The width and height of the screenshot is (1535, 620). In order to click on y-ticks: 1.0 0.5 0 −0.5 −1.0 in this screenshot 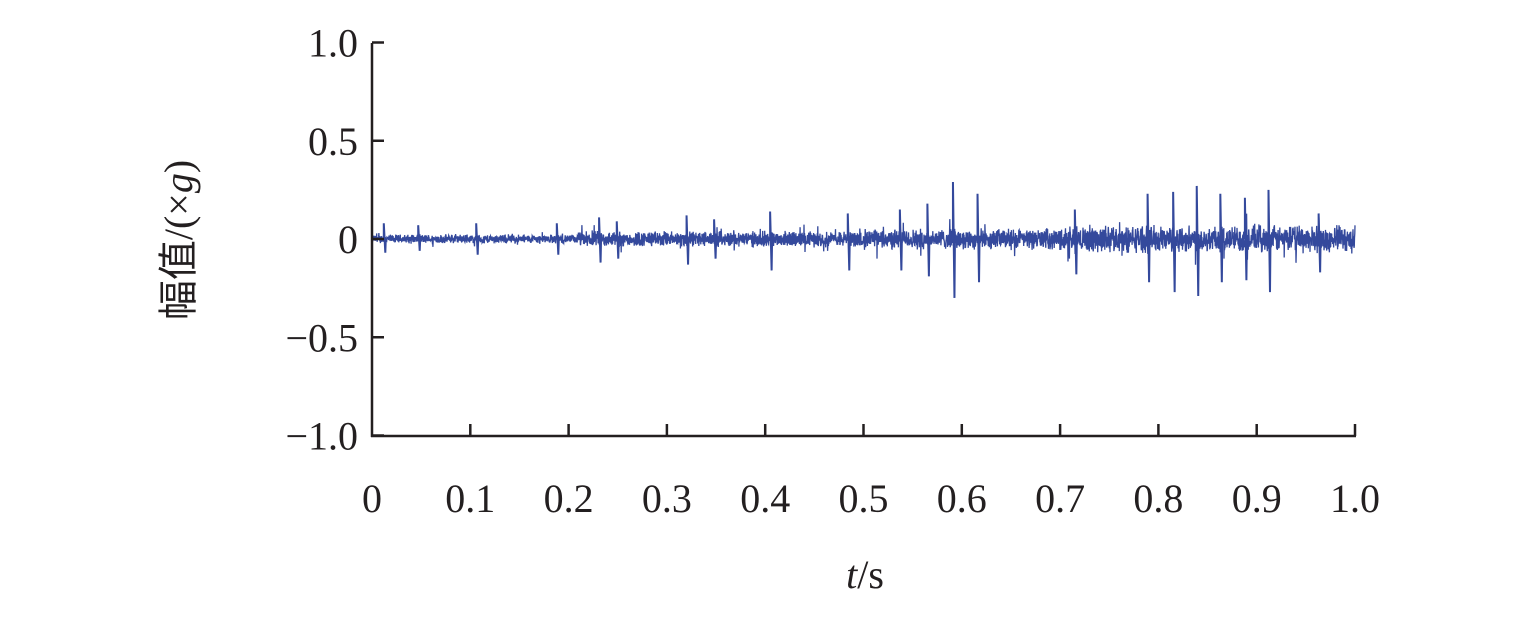, I will do `click(334, 240)`.